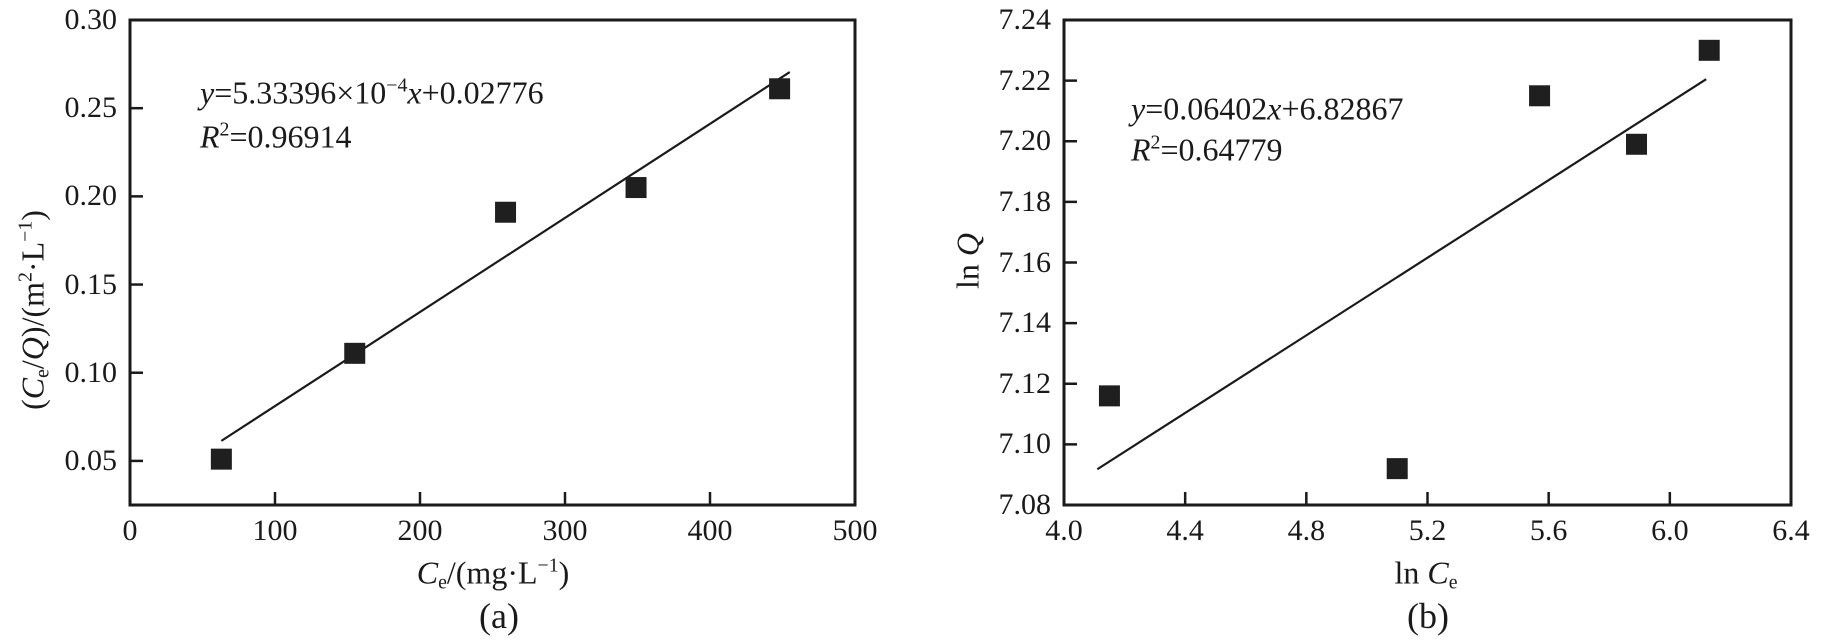 This screenshot has height=642, width=1847. I want to click on panel-b-caption: (b), so click(1428, 616).